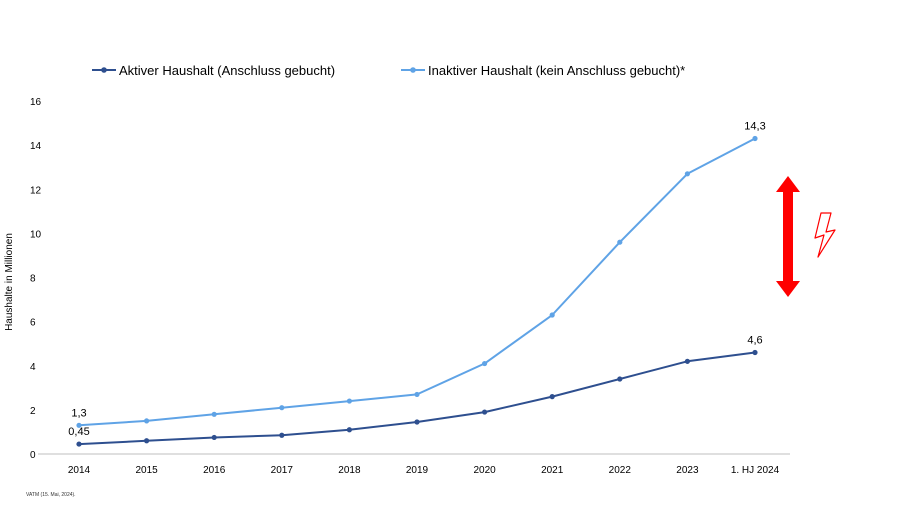  What do you see at coordinates (78, 413) in the screenshot?
I see `data-label: 1,3` at bounding box center [78, 413].